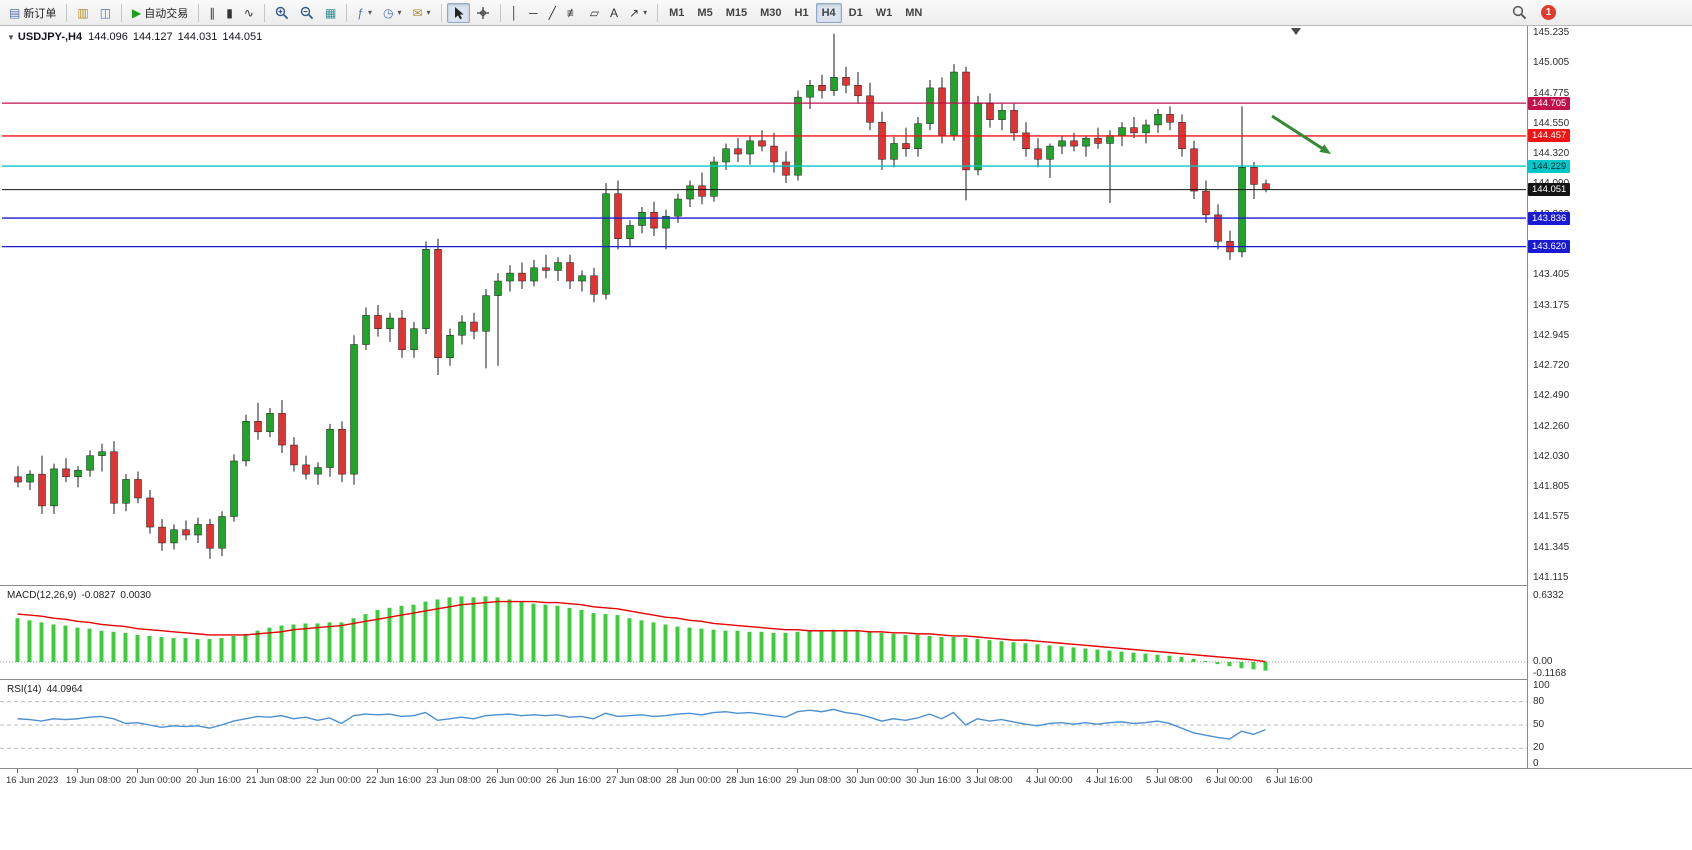 The width and height of the screenshot is (1692, 850). Describe the element at coordinates (93, 780) in the screenshot. I see `time-label: 19 Jun 08:00` at that location.